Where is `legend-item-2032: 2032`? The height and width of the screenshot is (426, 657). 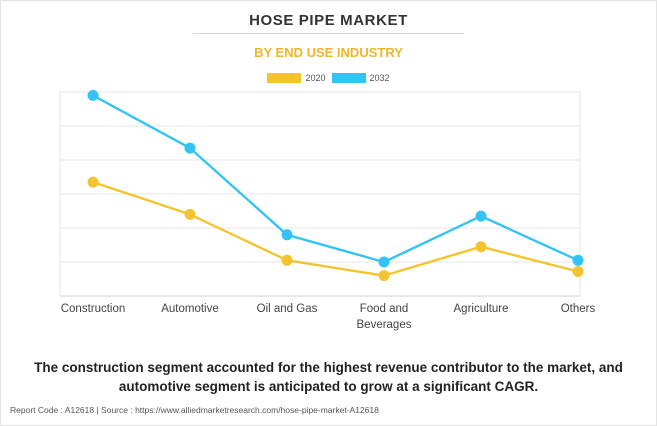
legend-item-2032: 2032 is located at coordinates (360, 78).